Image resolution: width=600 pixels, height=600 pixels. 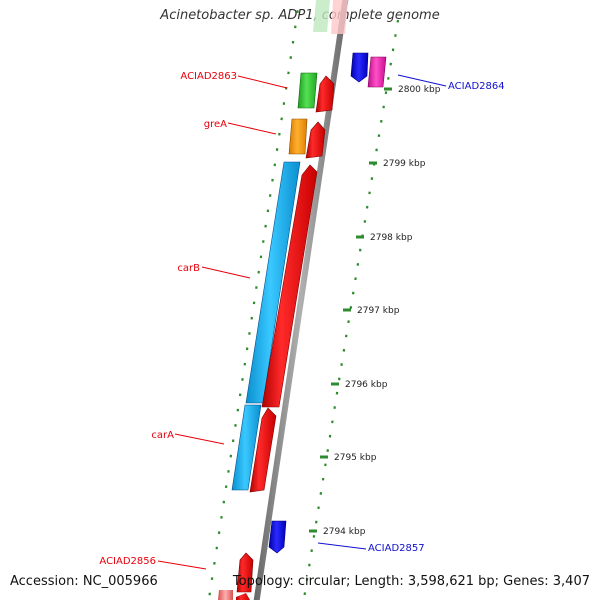 I want to click on gene-aciad2857-feature, so click(x=277, y=537).